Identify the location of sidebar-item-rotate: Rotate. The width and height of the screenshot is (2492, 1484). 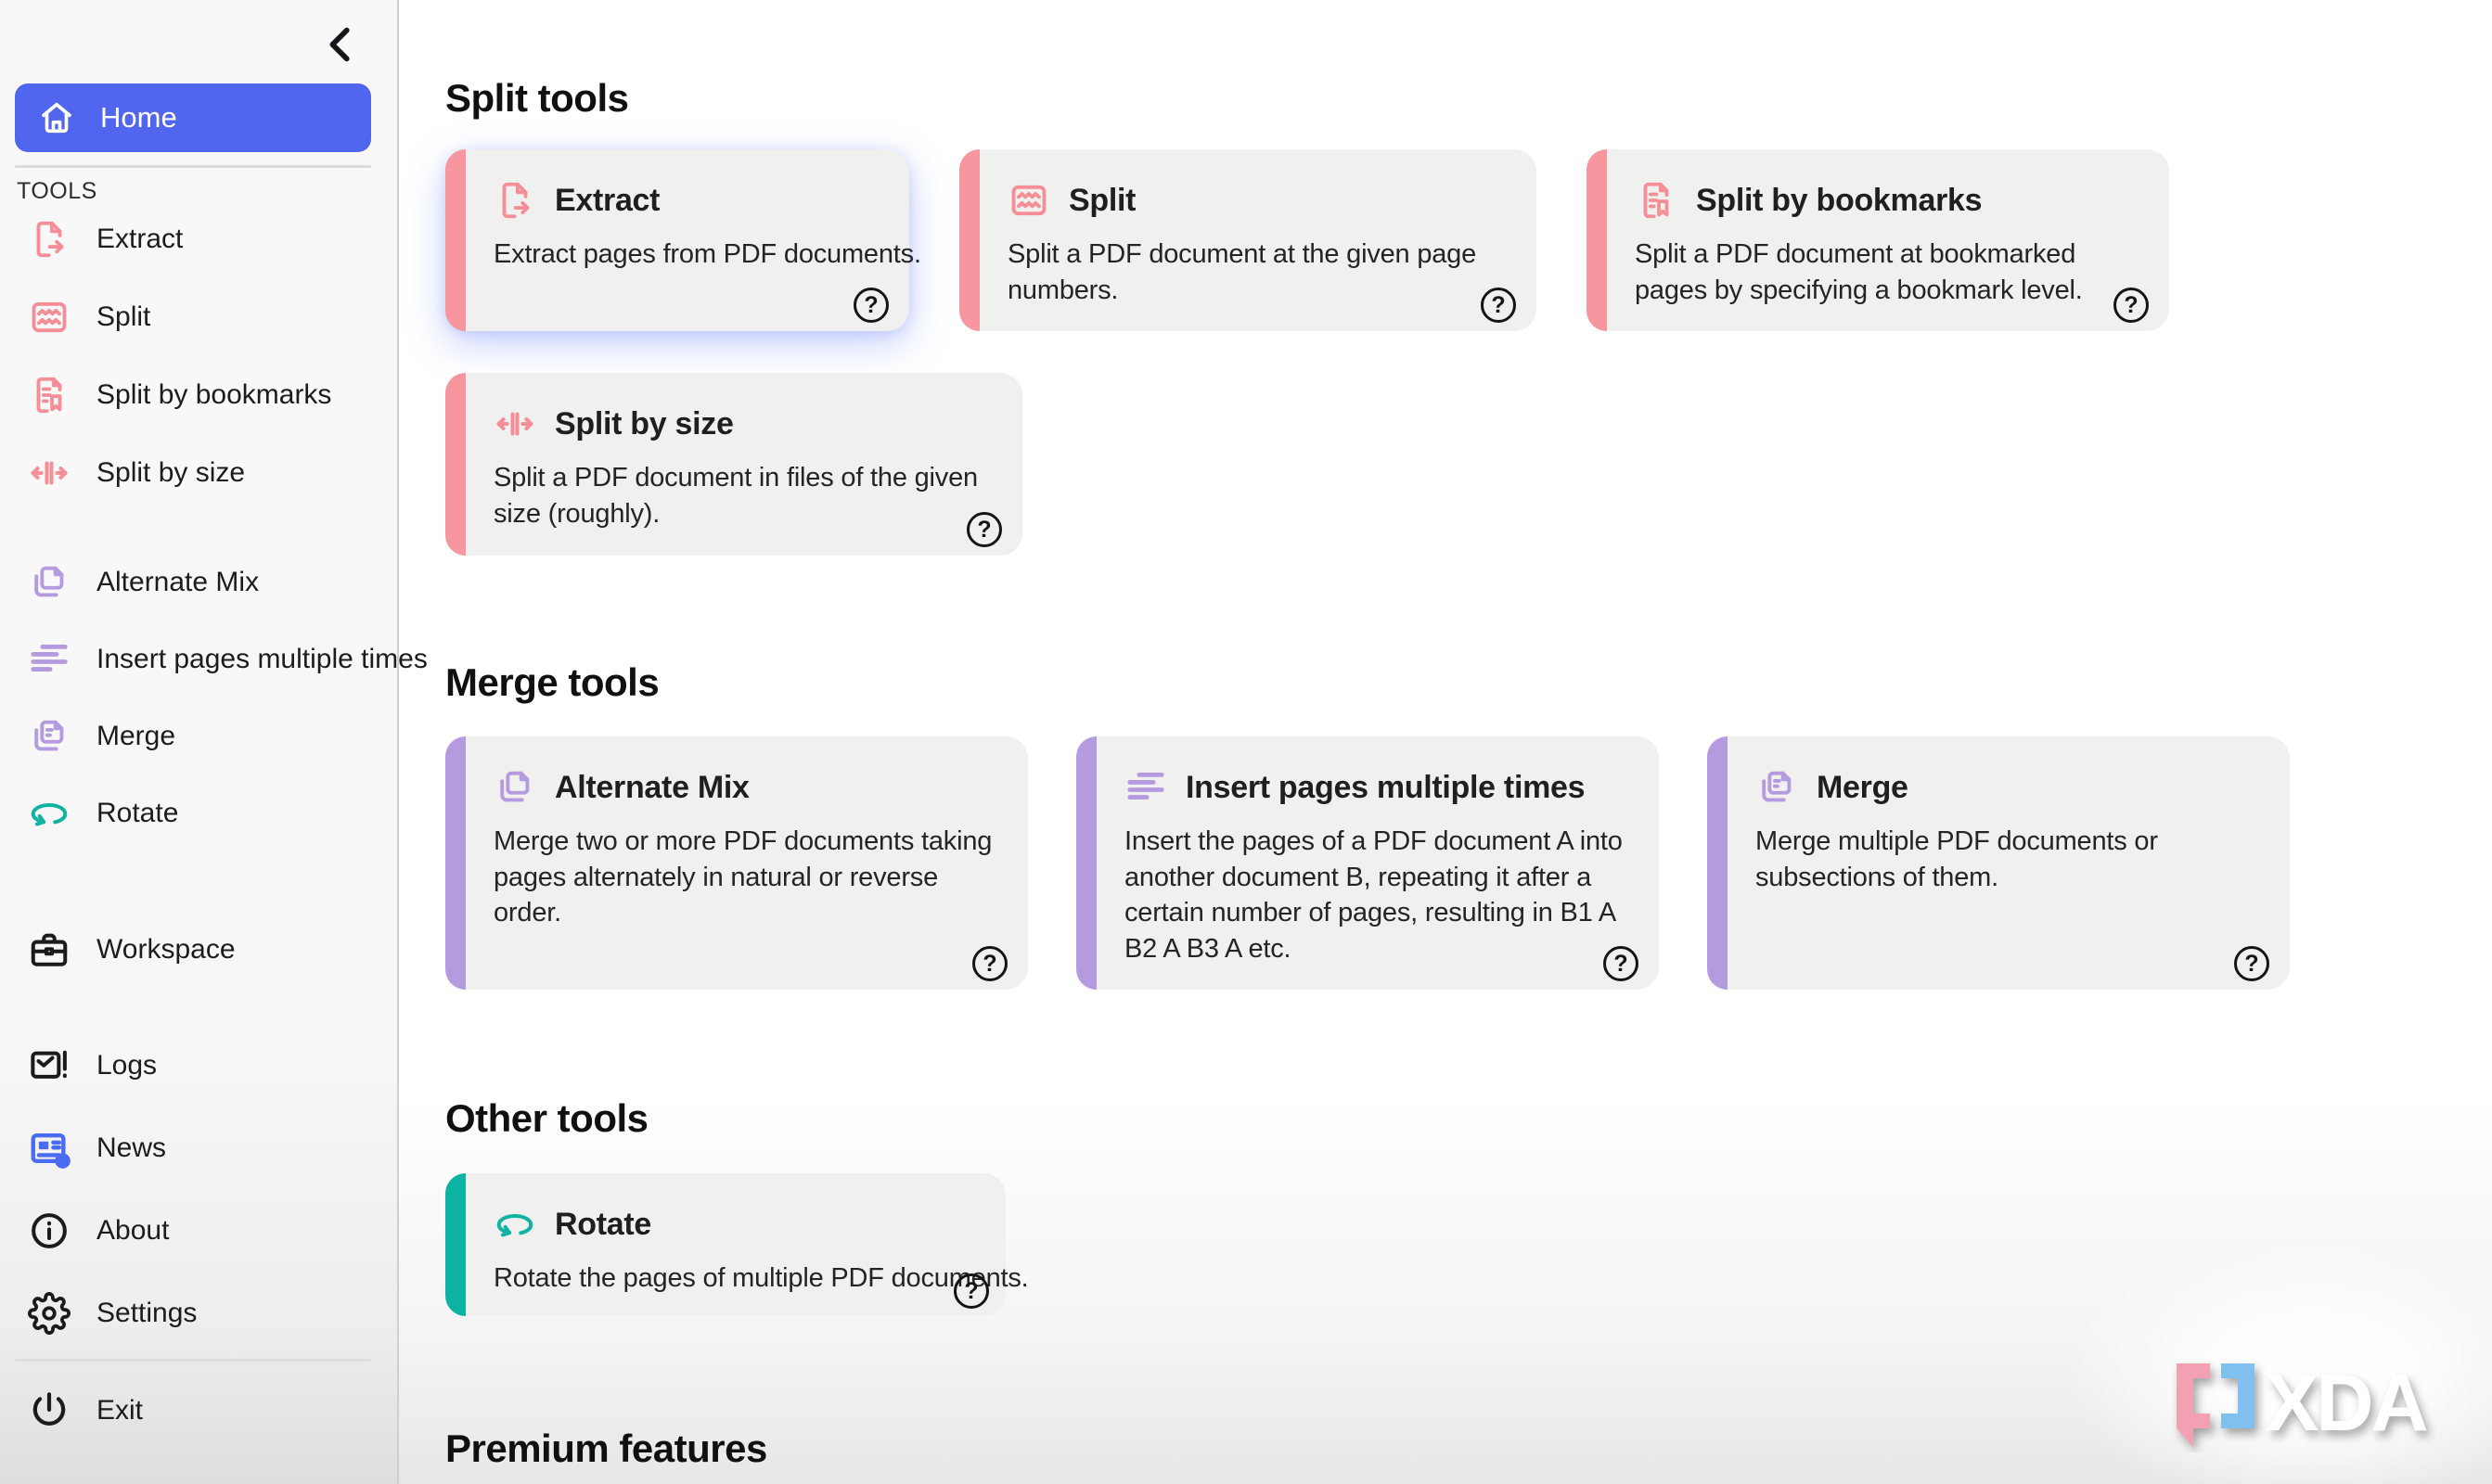
(193, 813).